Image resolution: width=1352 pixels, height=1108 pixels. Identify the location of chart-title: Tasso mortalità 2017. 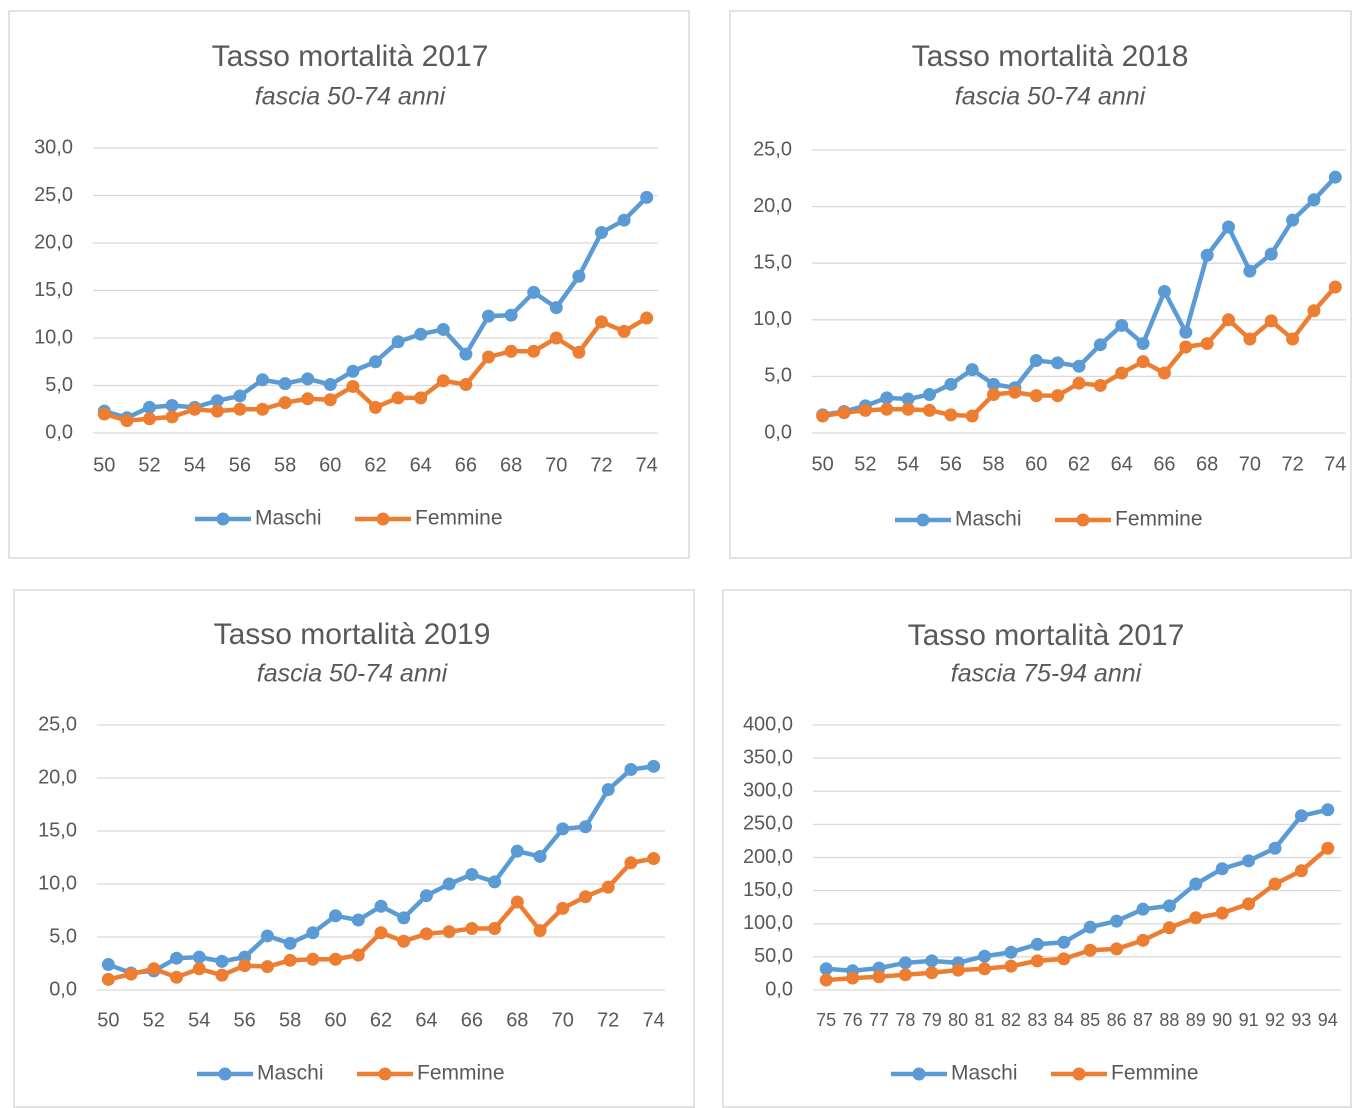
(1046, 635).